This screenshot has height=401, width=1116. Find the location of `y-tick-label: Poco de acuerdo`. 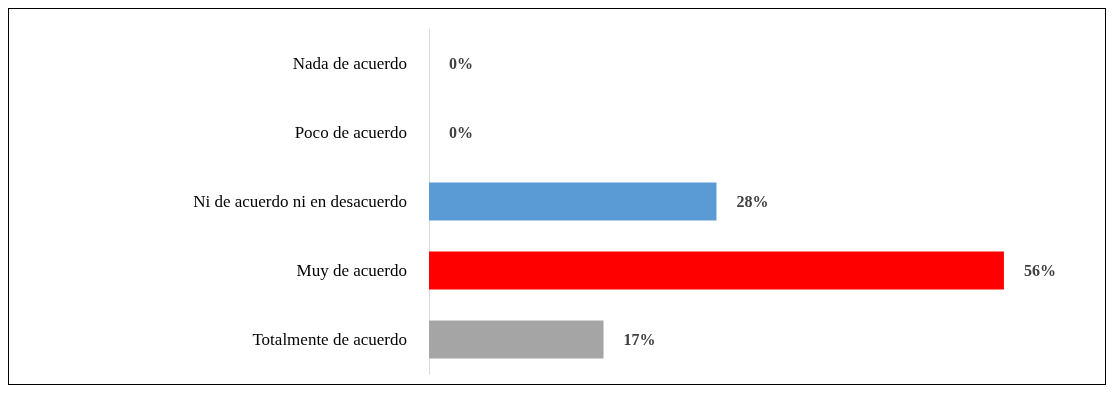

y-tick-label: Poco de acuerdo is located at coordinates (350, 132).